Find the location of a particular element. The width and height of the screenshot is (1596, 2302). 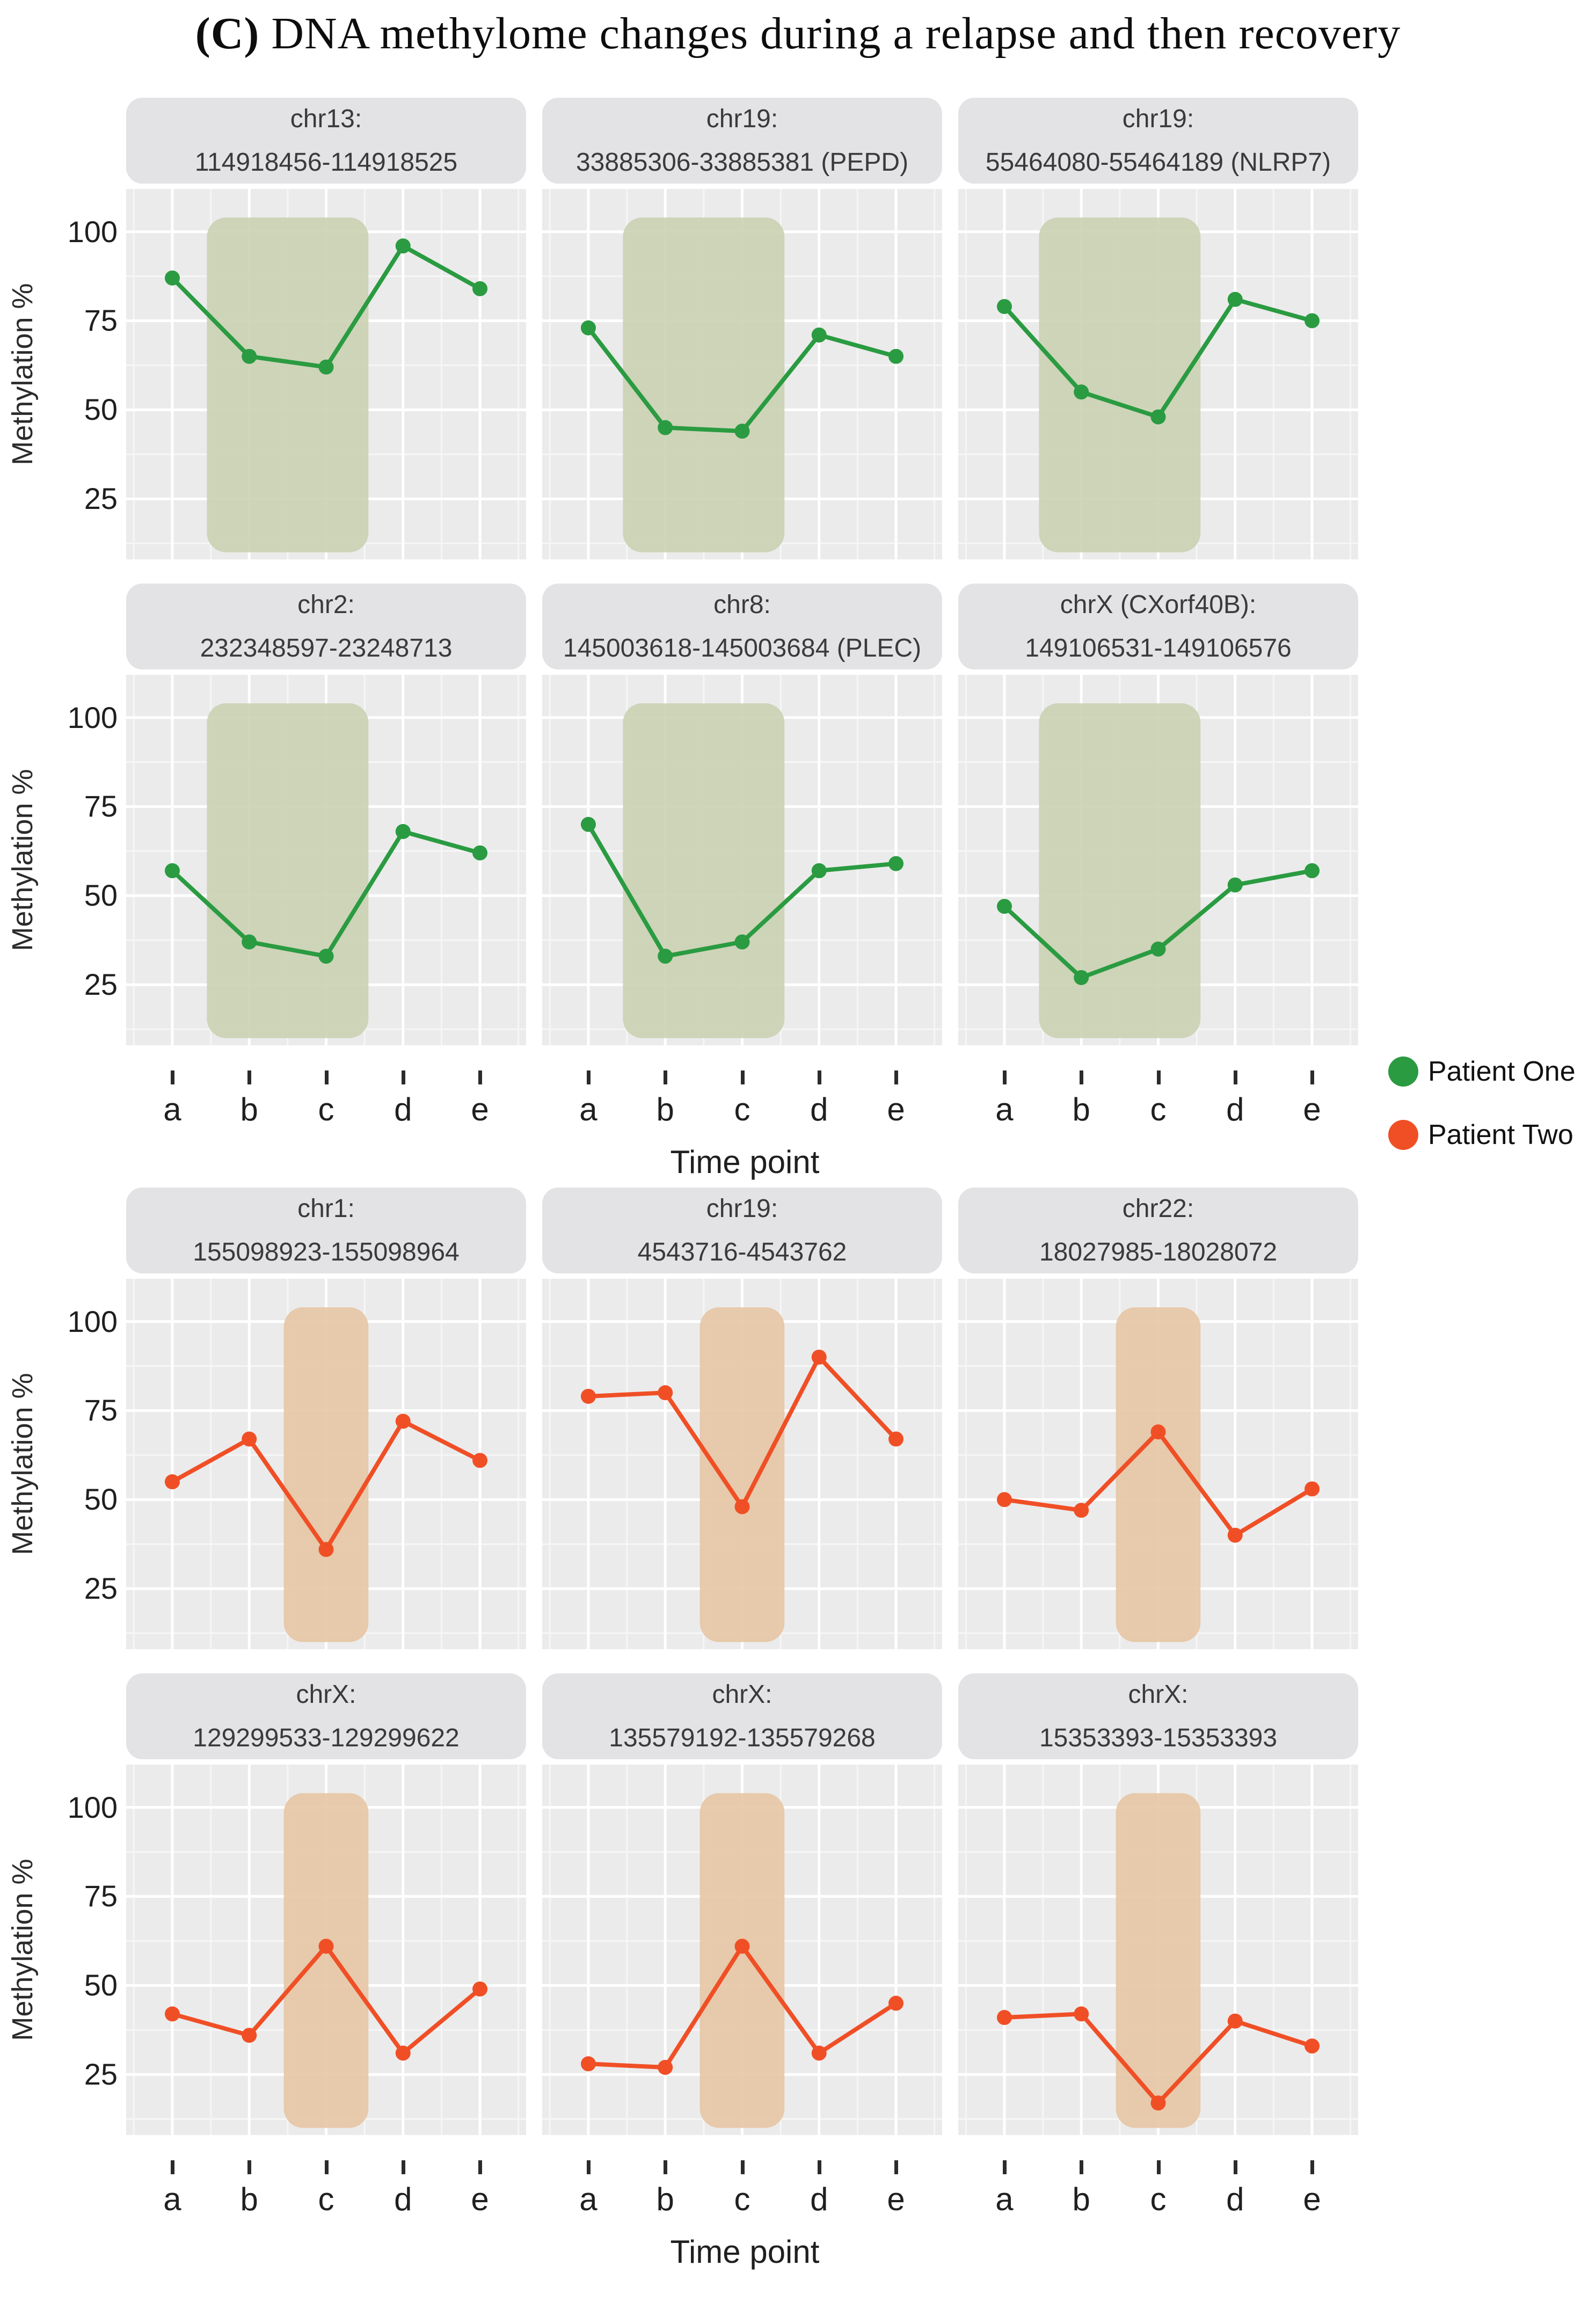

panel-title-range: 145003618-145003684 (PLEC) is located at coordinates (742, 648).